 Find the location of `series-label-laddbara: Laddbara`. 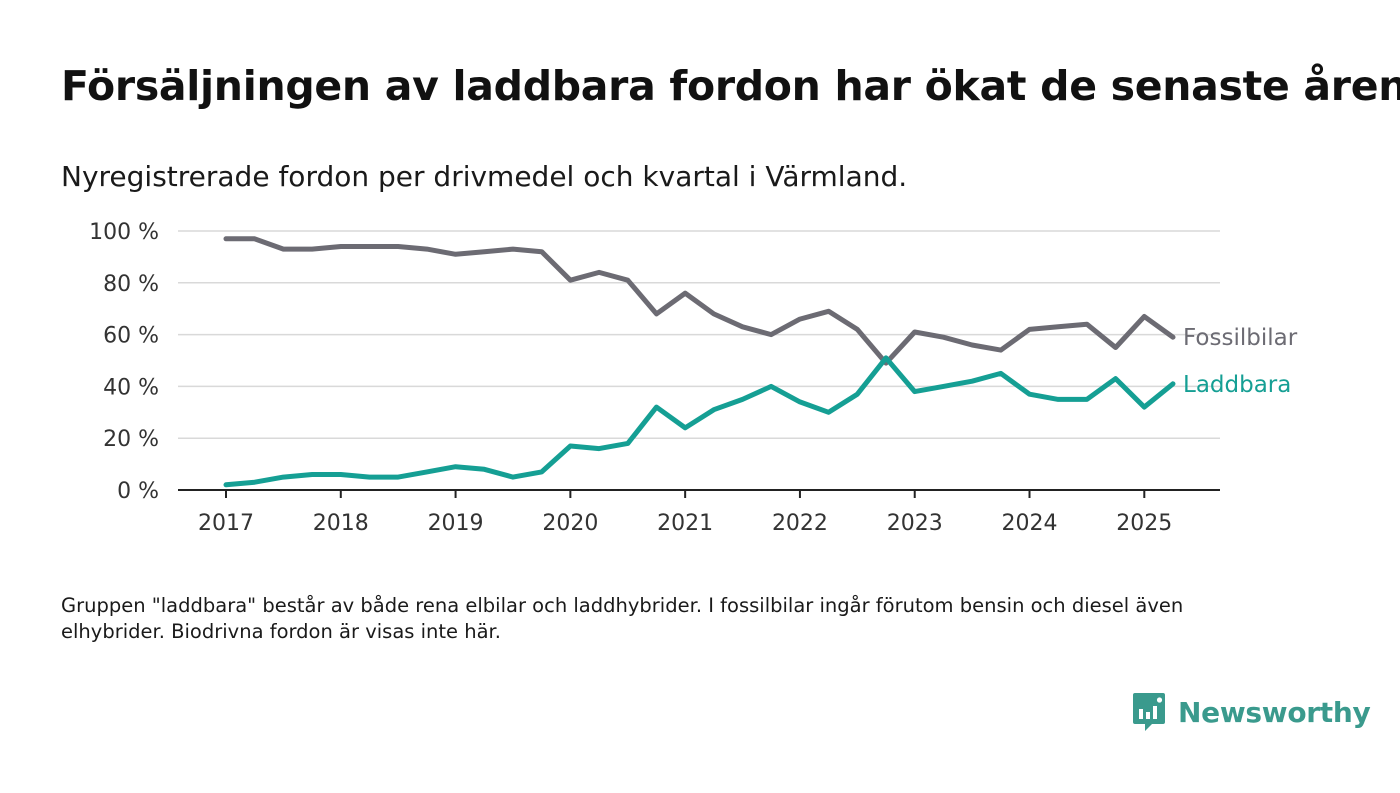

series-label-laddbara: Laddbara is located at coordinates (1237, 385).